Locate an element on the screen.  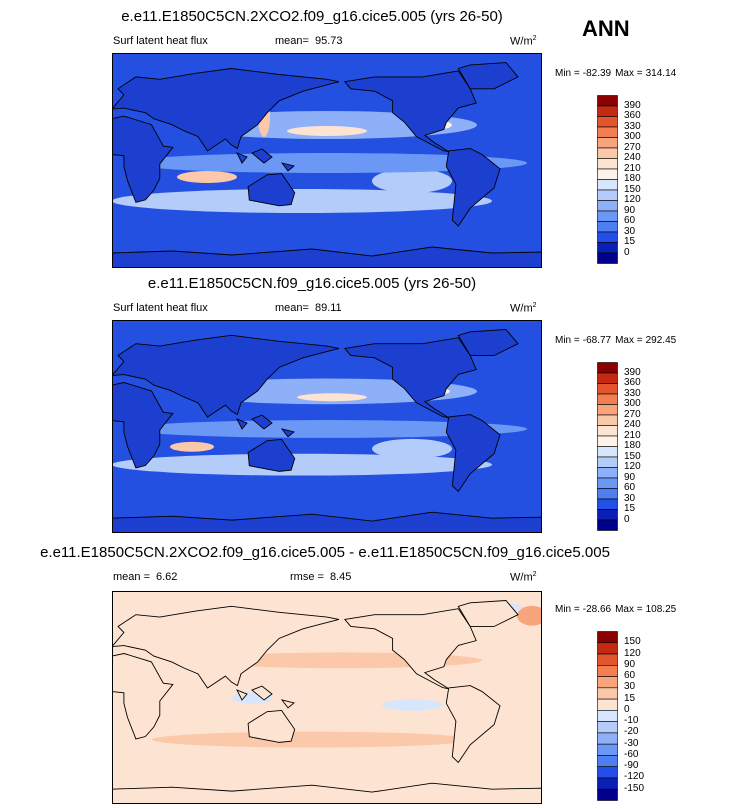
min-max: Min = -28.66 Max = 108.25 is located at coordinates (615, 609).